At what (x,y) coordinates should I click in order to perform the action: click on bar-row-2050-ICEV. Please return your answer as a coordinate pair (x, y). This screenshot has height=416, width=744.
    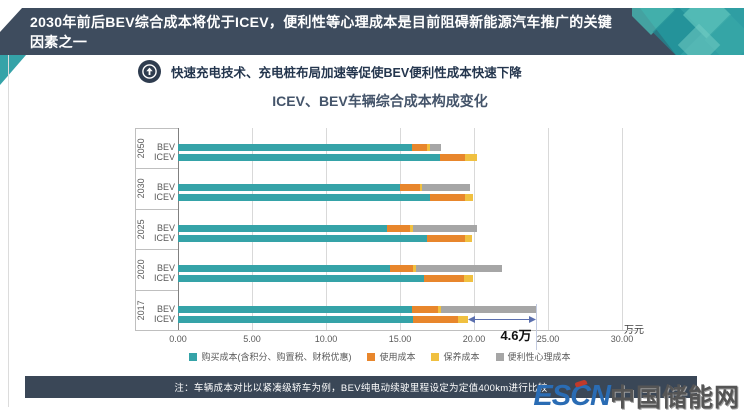
    Looking at the image, I should click on (327, 157).